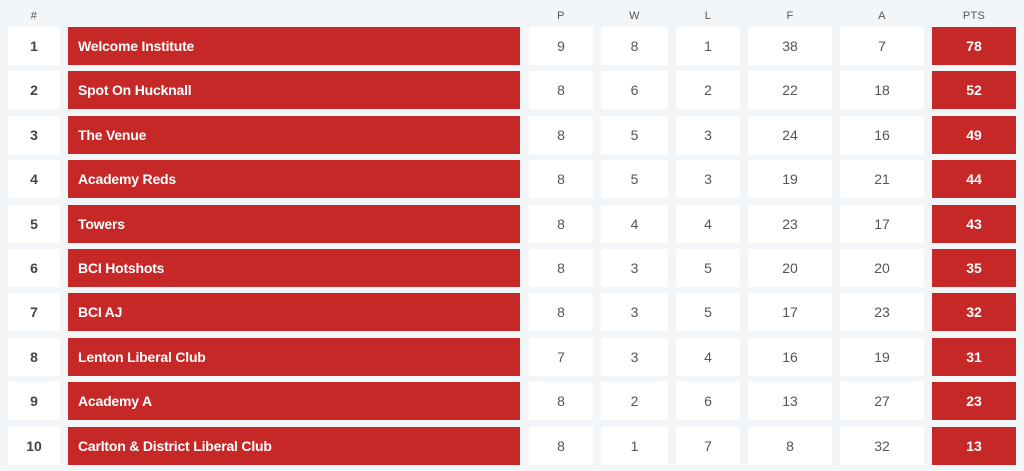 Image resolution: width=1024 pixels, height=471 pixels. What do you see at coordinates (974, 312) in the screenshot?
I see `points-cell: 32` at bounding box center [974, 312].